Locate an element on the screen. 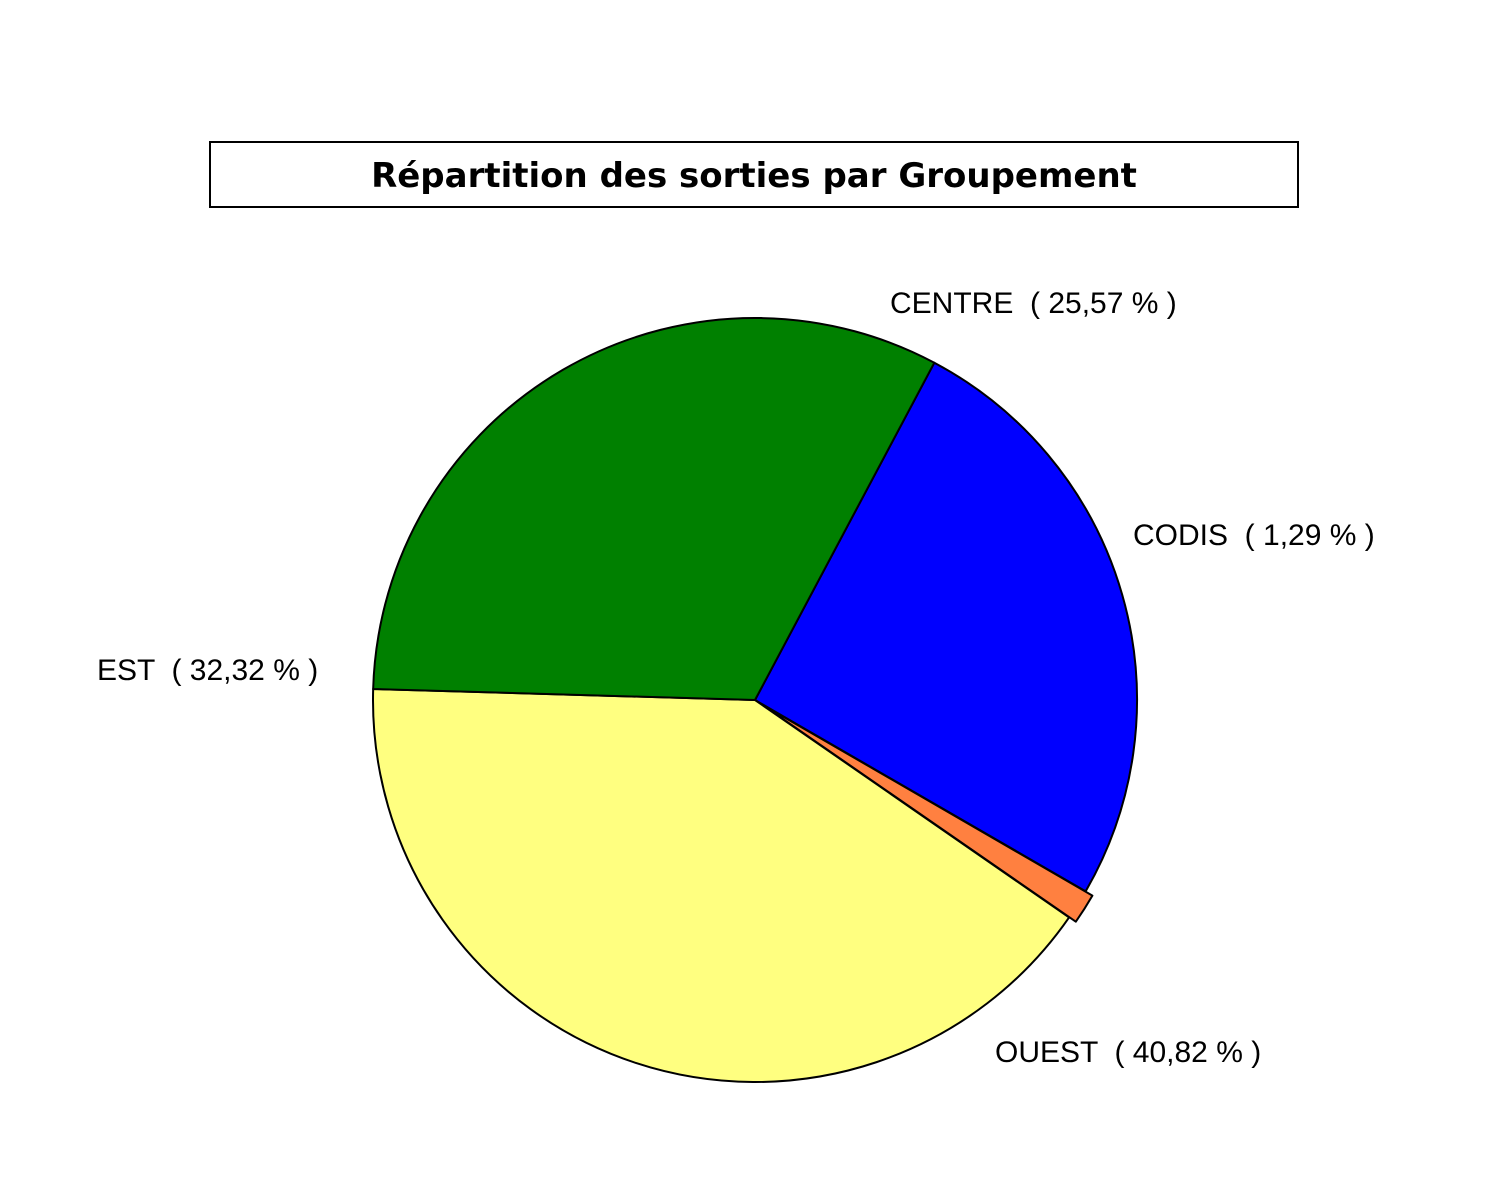 Image resolution: width=1500 pixels, height=1200 pixels. pie-slice-est is located at coordinates (654, 509).